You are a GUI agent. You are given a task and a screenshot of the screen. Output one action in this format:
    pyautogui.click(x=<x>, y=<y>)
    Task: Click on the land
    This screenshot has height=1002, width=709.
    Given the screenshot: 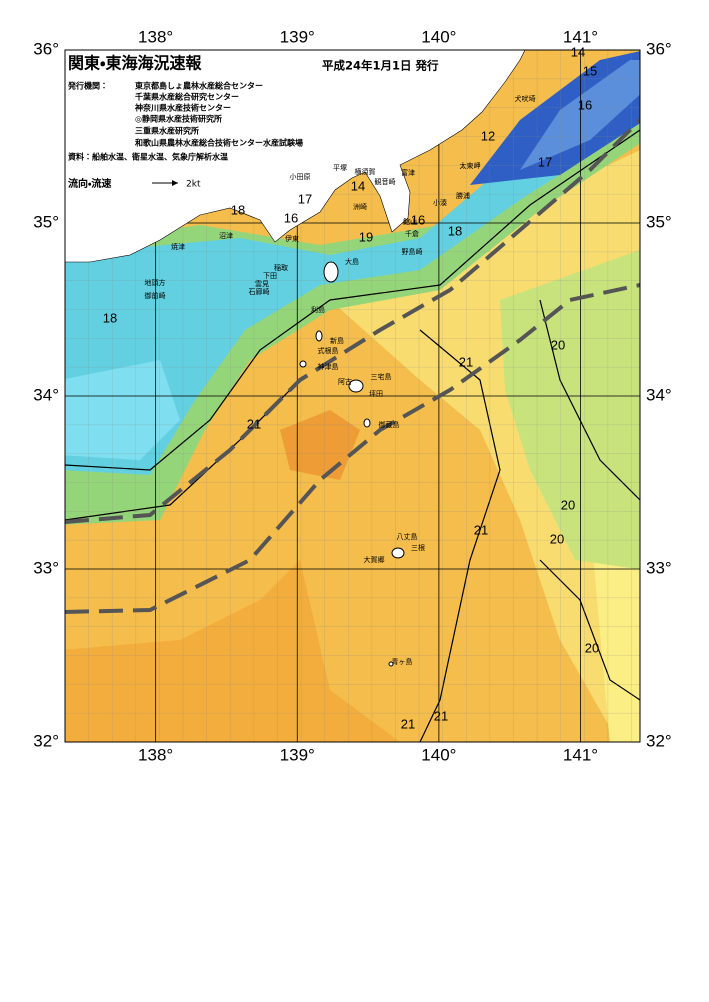 What is the action you would take?
    pyautogui.click(x=295, y=156)
    